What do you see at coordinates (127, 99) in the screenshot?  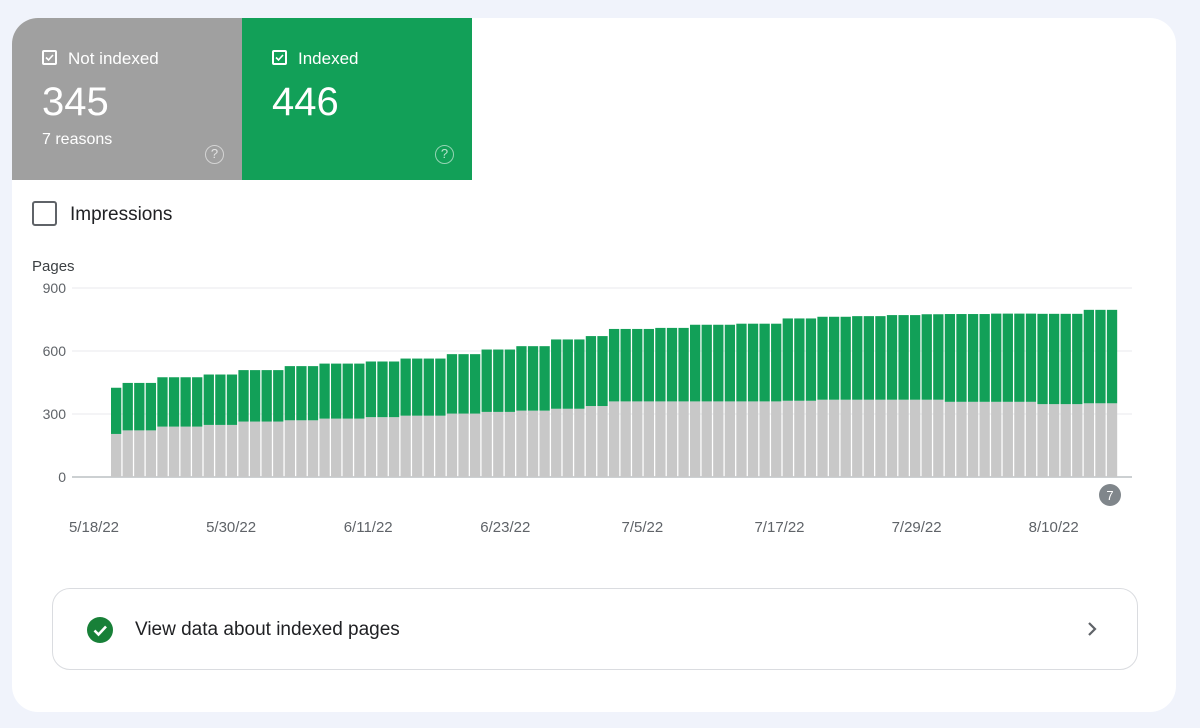 I see `not-indexed-metric-tile: Not indexed 345 7 reasons ?` at bounding box center [127, 99].